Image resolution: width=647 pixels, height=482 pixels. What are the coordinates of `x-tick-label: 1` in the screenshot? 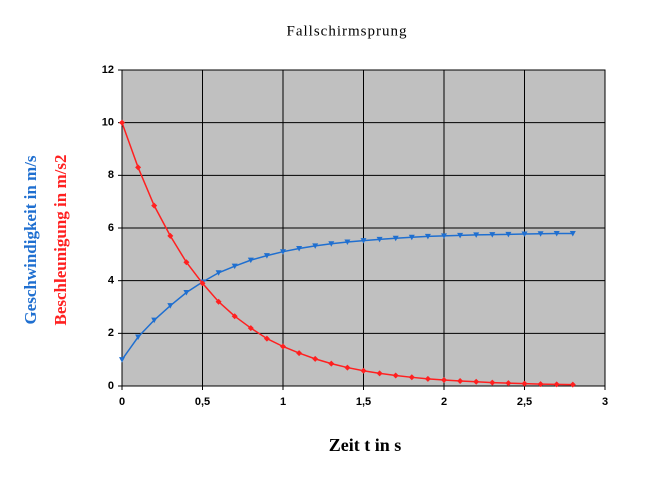 It's located at (283, 402).